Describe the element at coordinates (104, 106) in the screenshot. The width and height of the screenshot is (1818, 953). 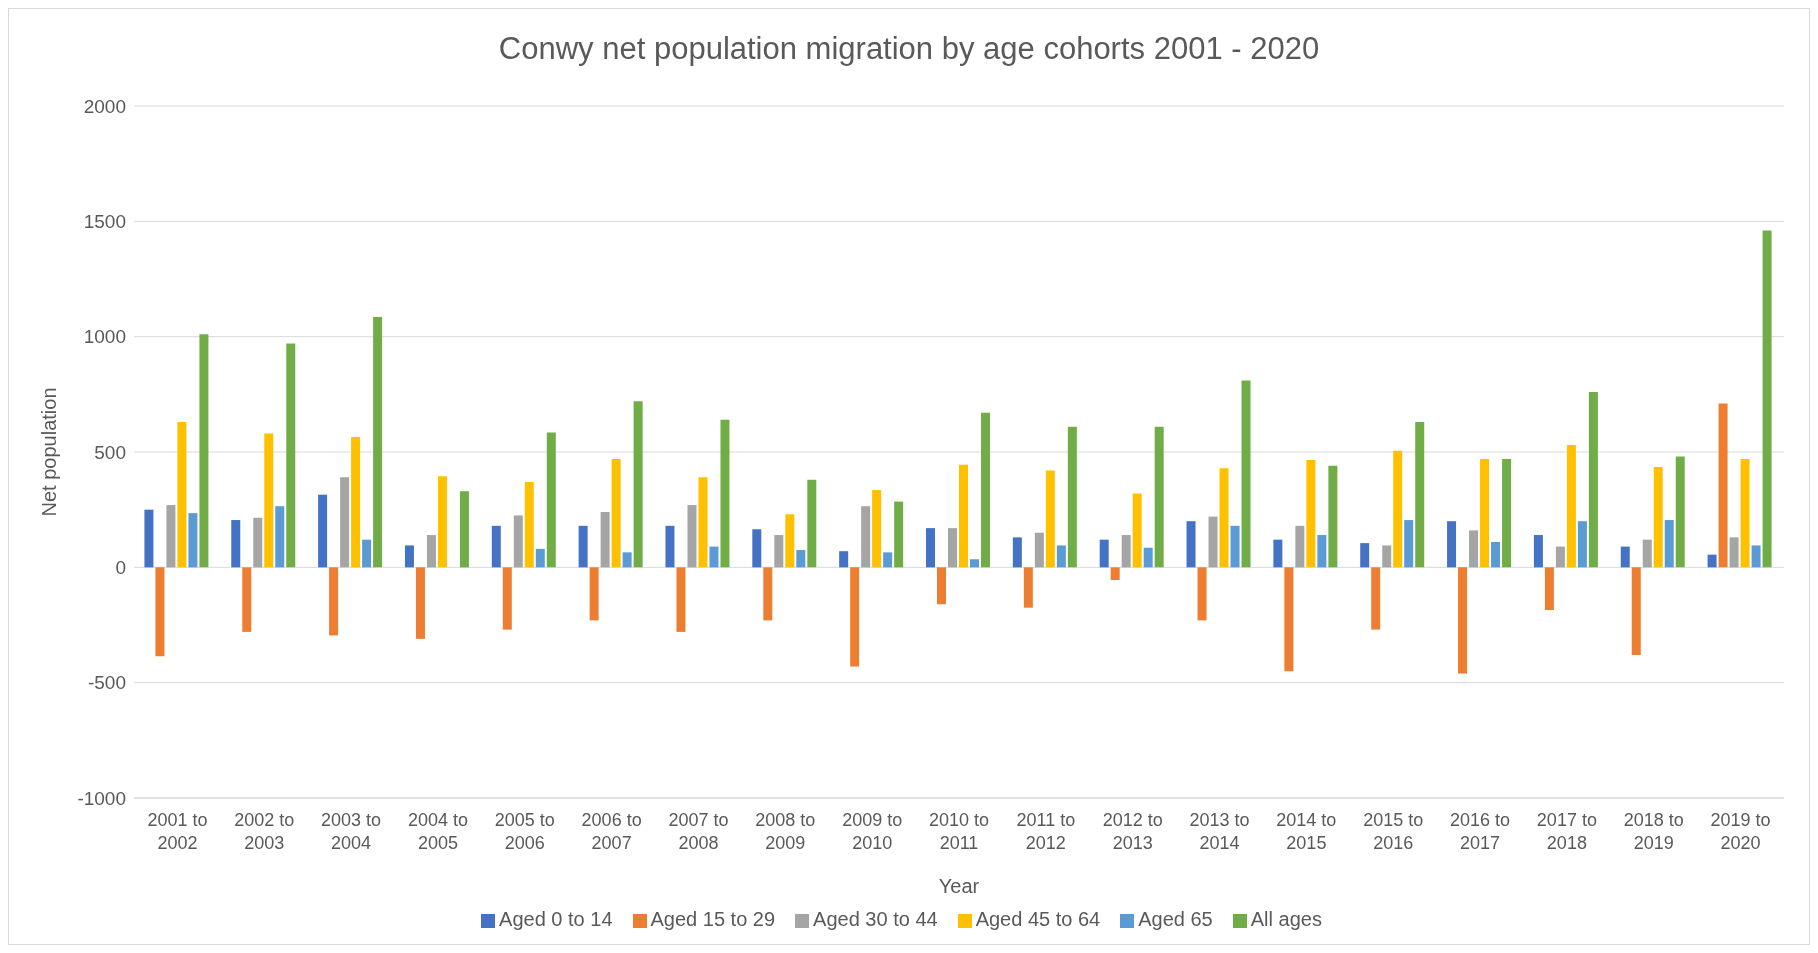
I see `y-tick-label: 2000` at that location.